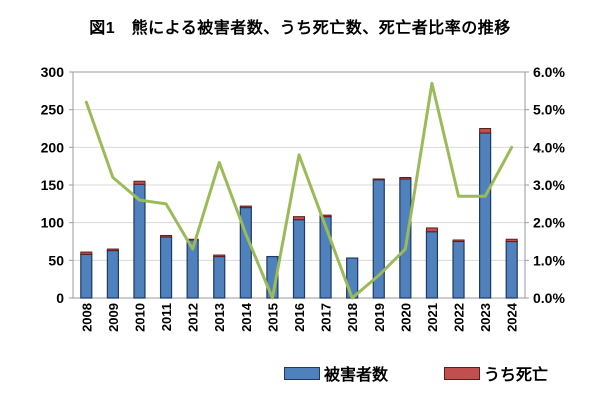 The width and height of the screenshot is (600, 400). I want to click on right-axis-tick-label: 2.0%, so click(549, 223).